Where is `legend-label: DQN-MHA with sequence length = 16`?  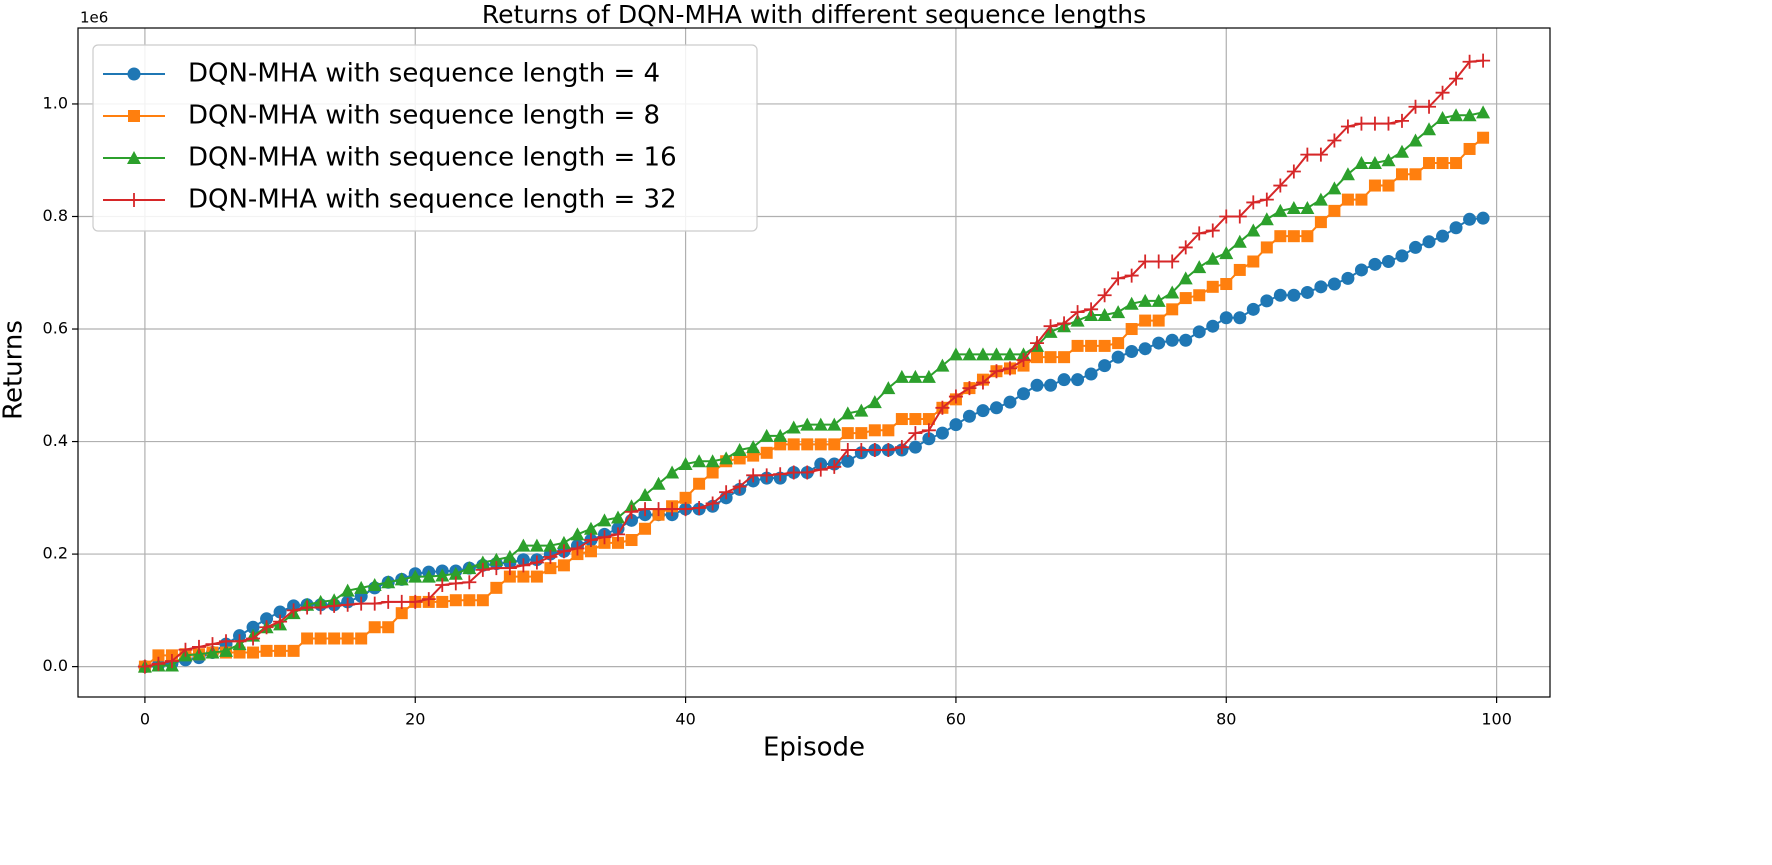
legend-label: DQN-MHA with sequence length = 16 is located at coordinates (432, 158).